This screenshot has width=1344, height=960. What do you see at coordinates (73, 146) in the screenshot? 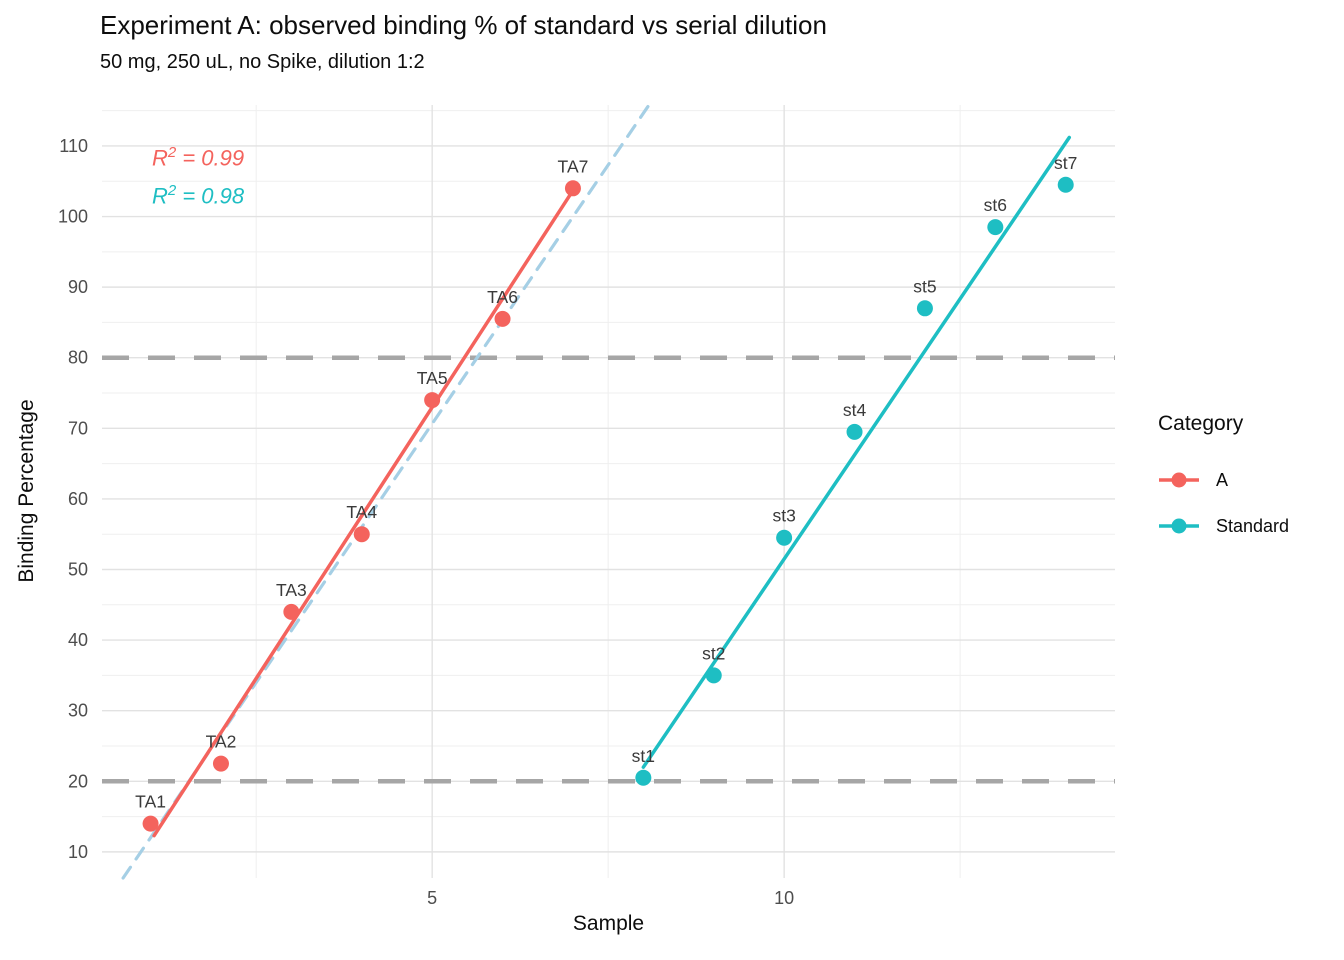
I see `y-tick-label: 110` at bounding box center [73, 146].